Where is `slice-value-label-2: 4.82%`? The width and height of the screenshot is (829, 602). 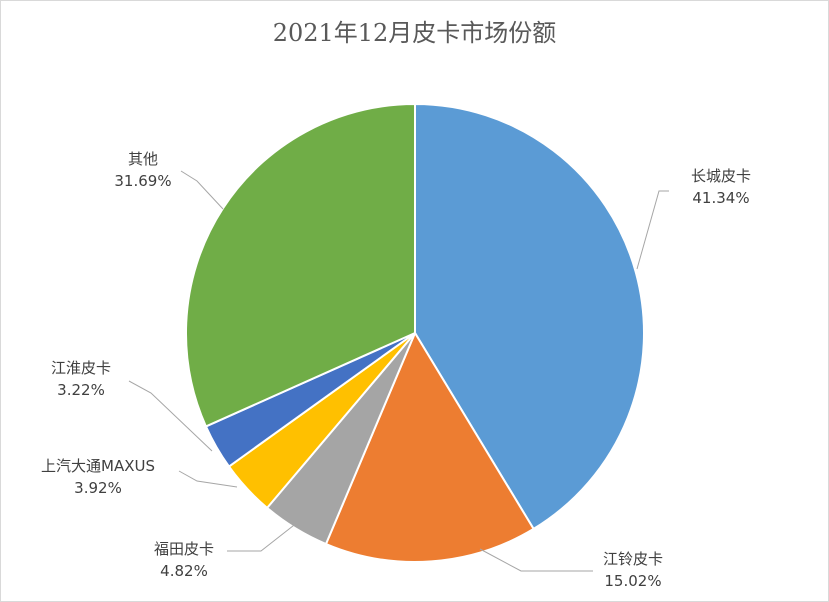 slice-value-label-2: 4.82% is located at coordinates (184, 571).